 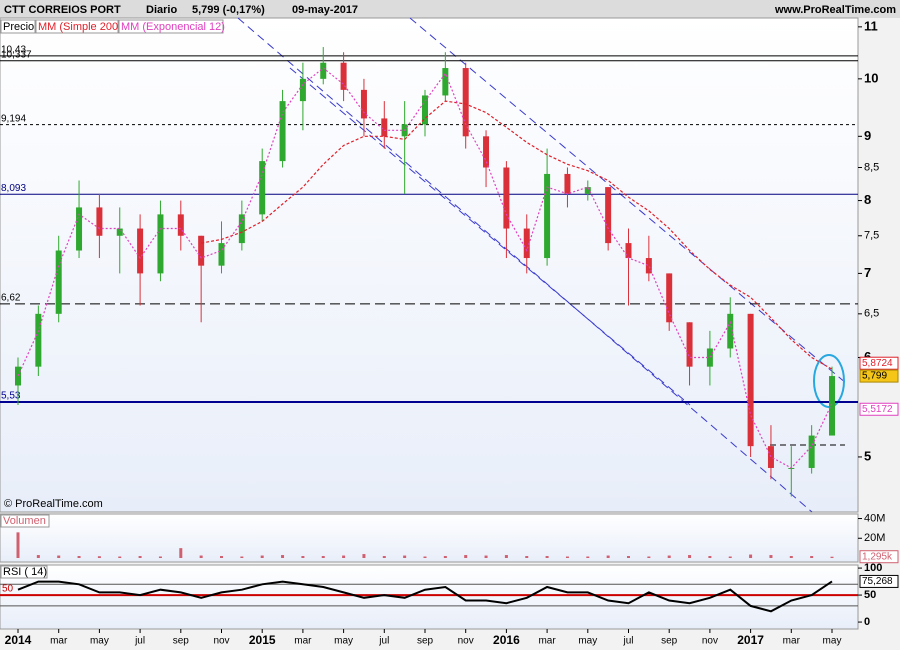 What do you see at coordinates (13, 188) in the screenshot?
I see `level-label: 8,093` at bounding box center [13, 188].